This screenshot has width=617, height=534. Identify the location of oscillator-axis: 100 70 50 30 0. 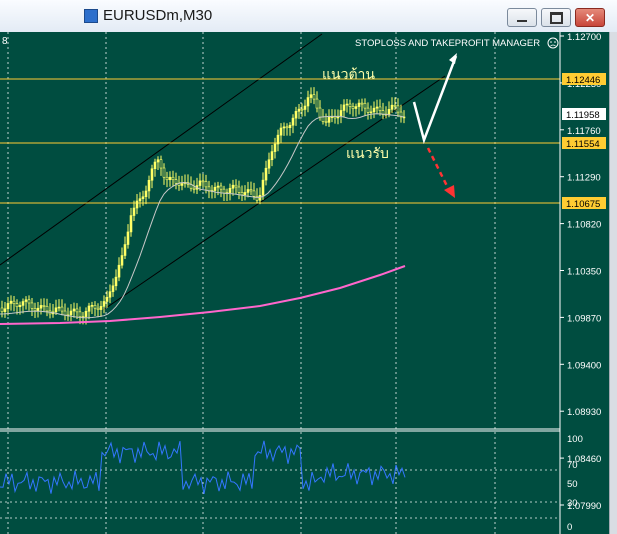
(575, 483).